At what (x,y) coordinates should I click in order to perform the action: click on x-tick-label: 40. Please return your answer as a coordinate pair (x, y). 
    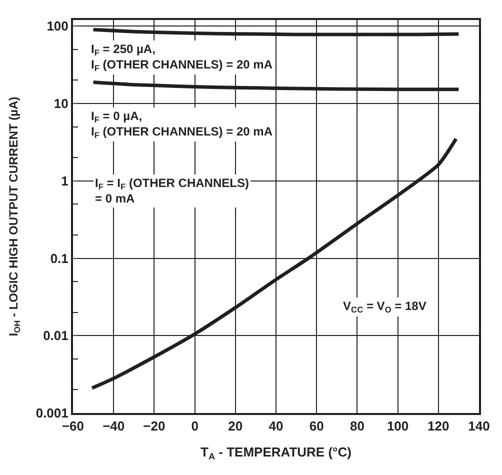
    Looking at the image, I should click on (276, 426).